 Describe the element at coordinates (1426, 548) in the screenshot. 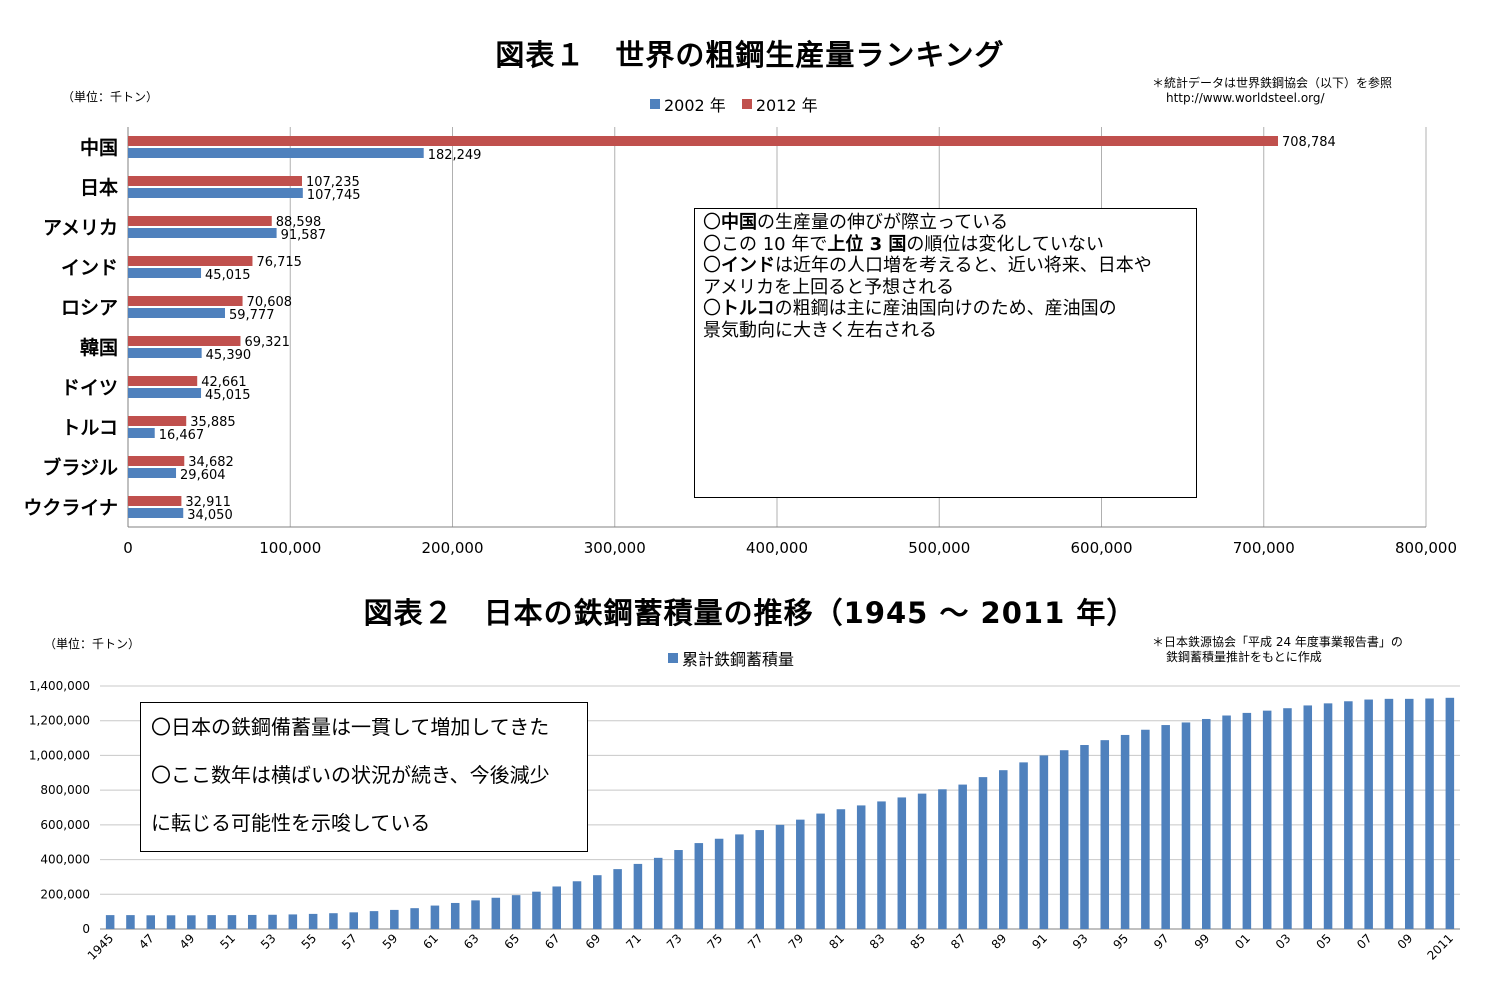

I see `chart1-x-tick-label: 800,000` at that location.